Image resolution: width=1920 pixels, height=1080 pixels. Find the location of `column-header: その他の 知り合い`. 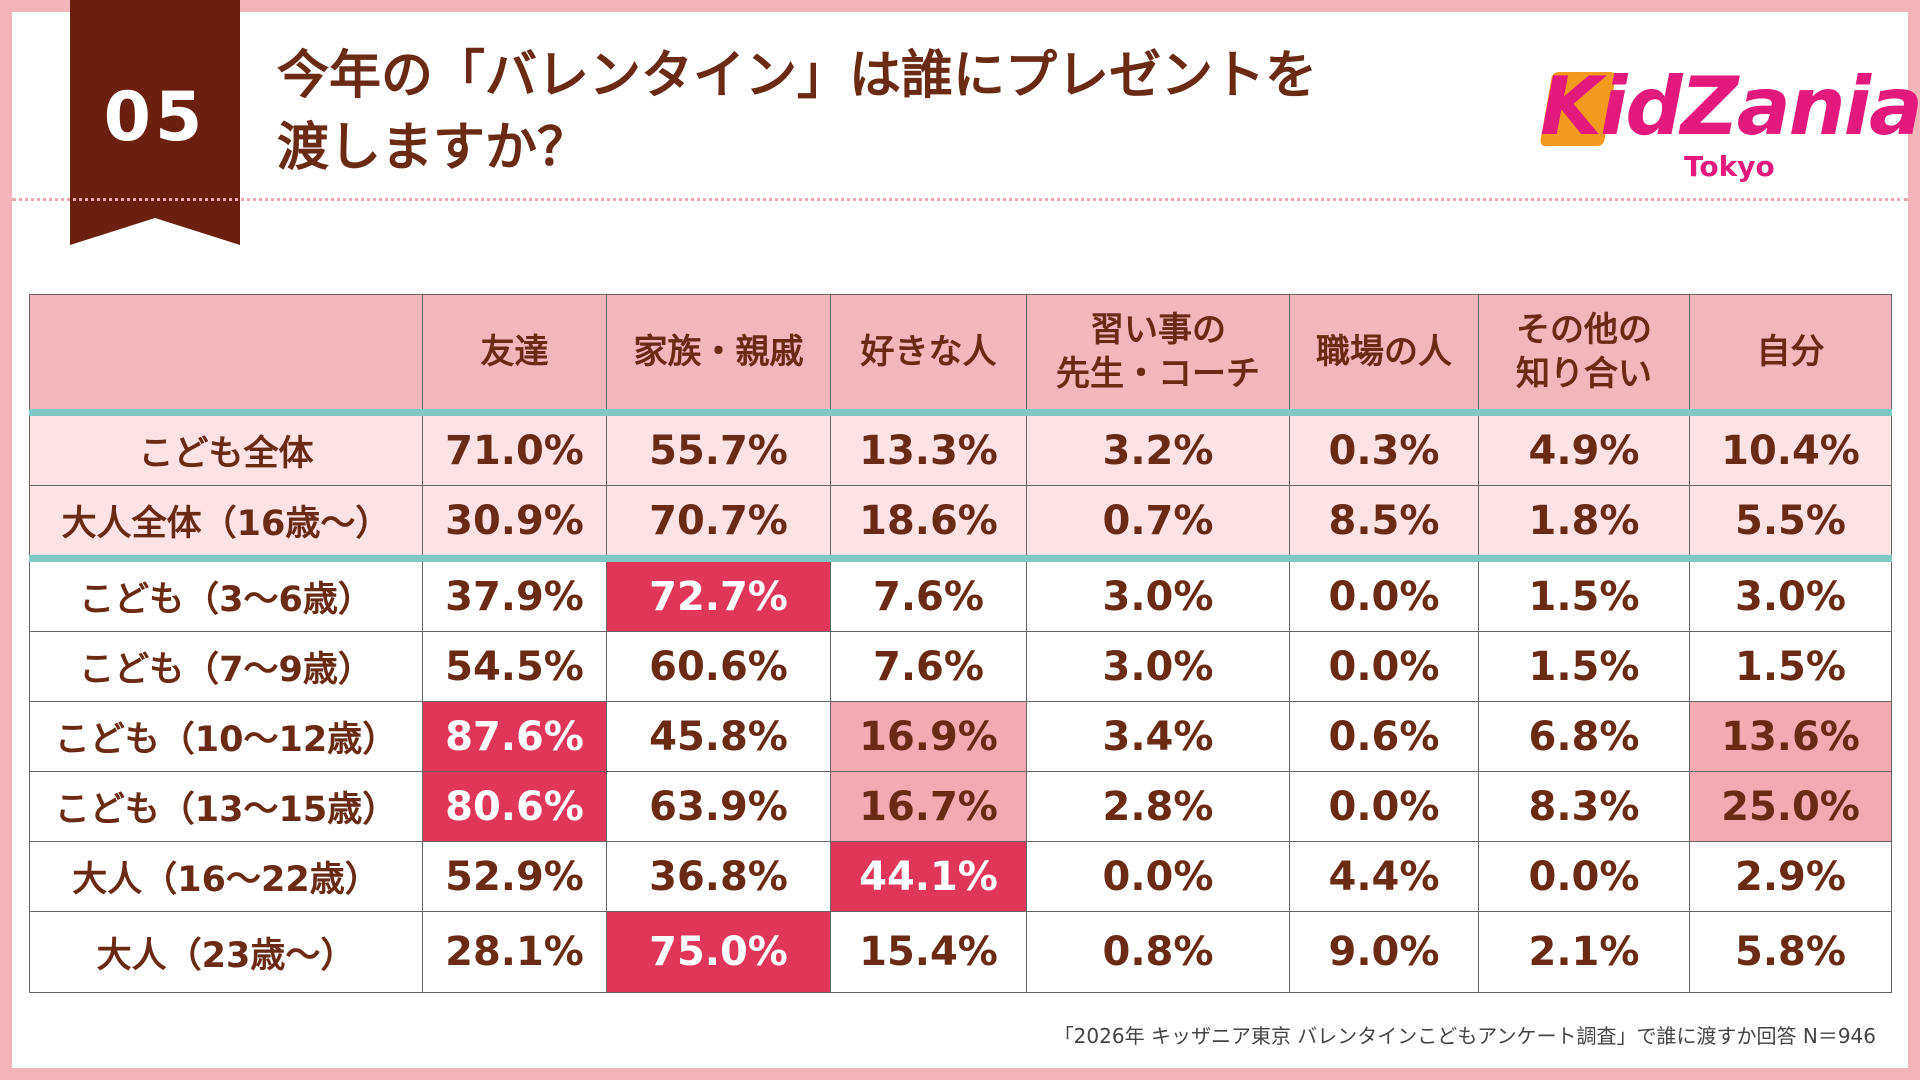

column-header: その他の 知り合い is located at coordinates (1584, 355).